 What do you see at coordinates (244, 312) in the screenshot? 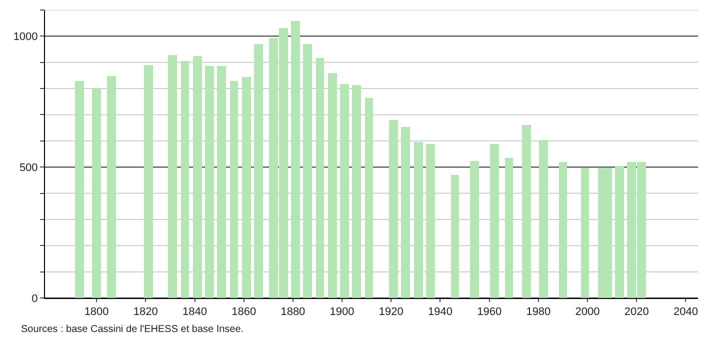
I see `x-tick-label: 1860` at bounding box center [244, 312].